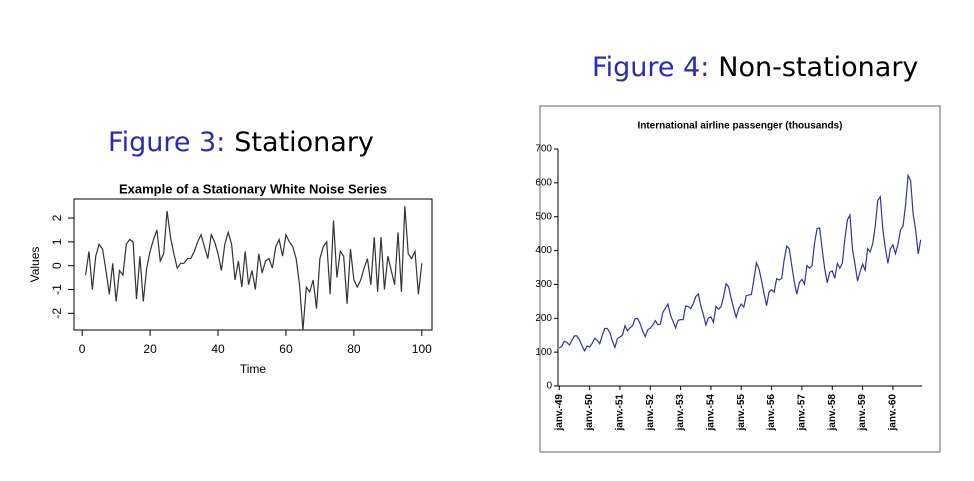 This screenshot has height=481, width=974. What do you see at coordinates (253, 369) in the screenshot?
I see `x-axis-label: Time` at bounding box center [253, 369].